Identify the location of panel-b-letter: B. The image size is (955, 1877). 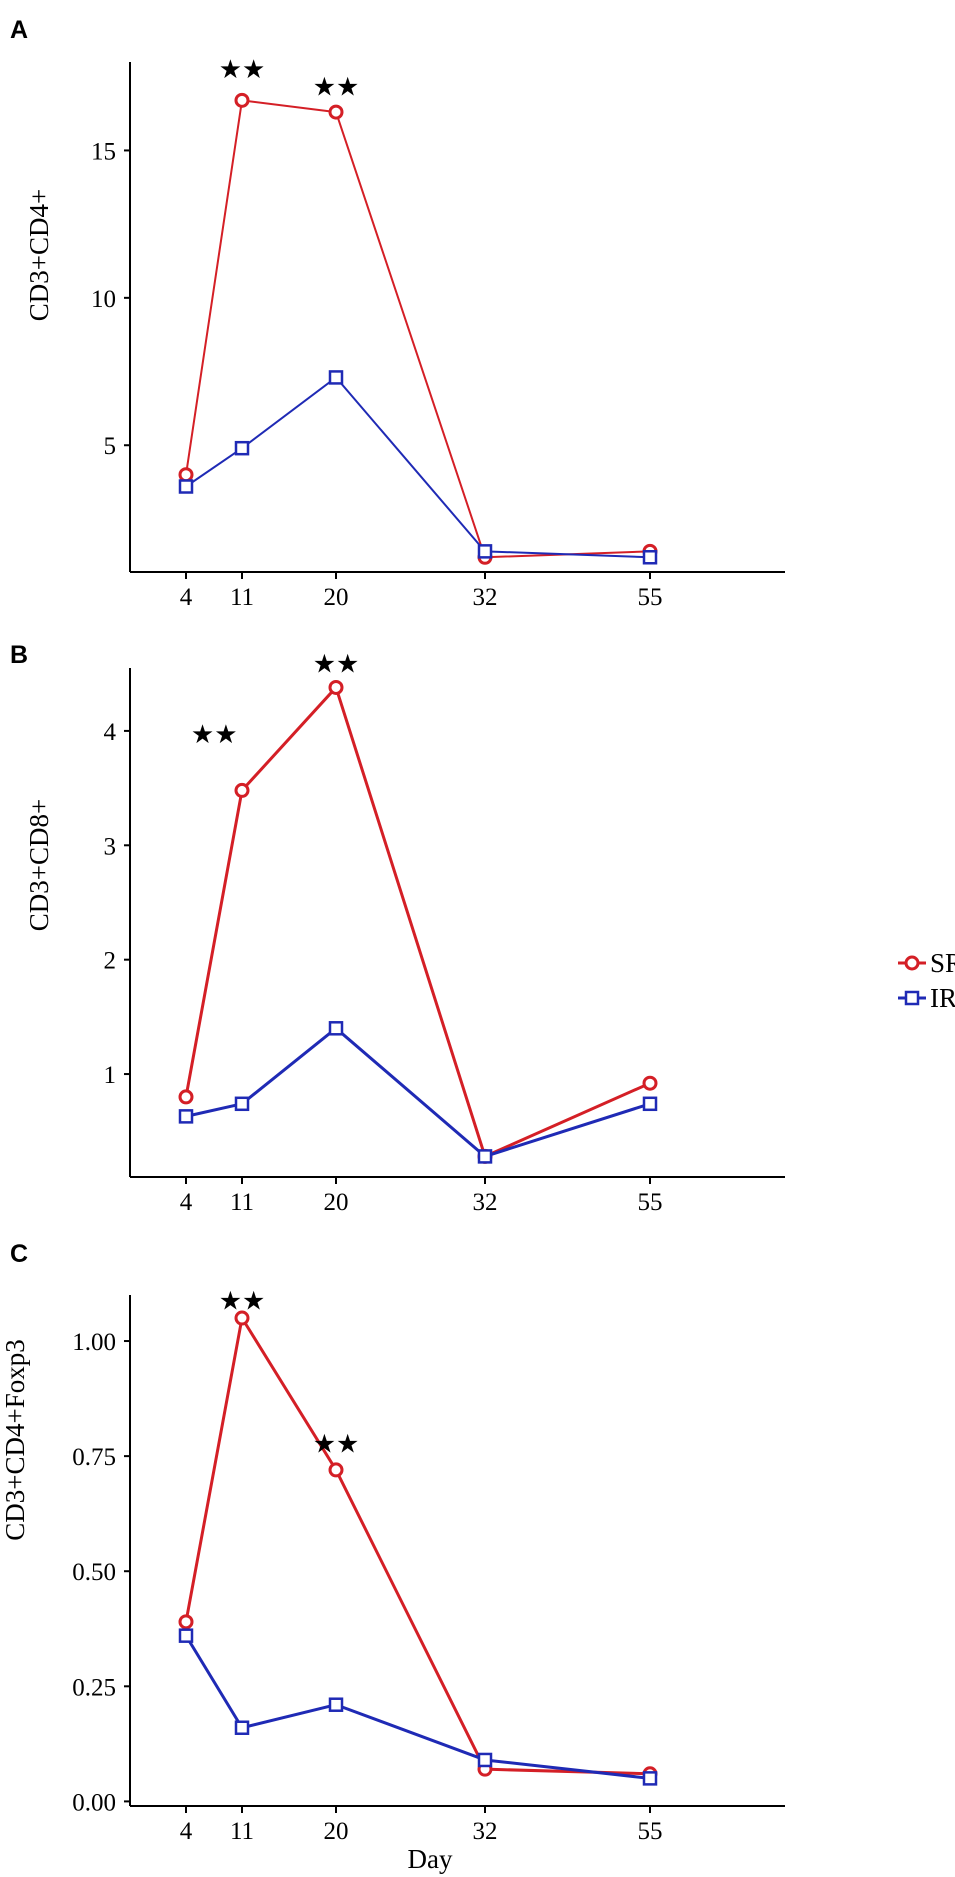
(19, 655).